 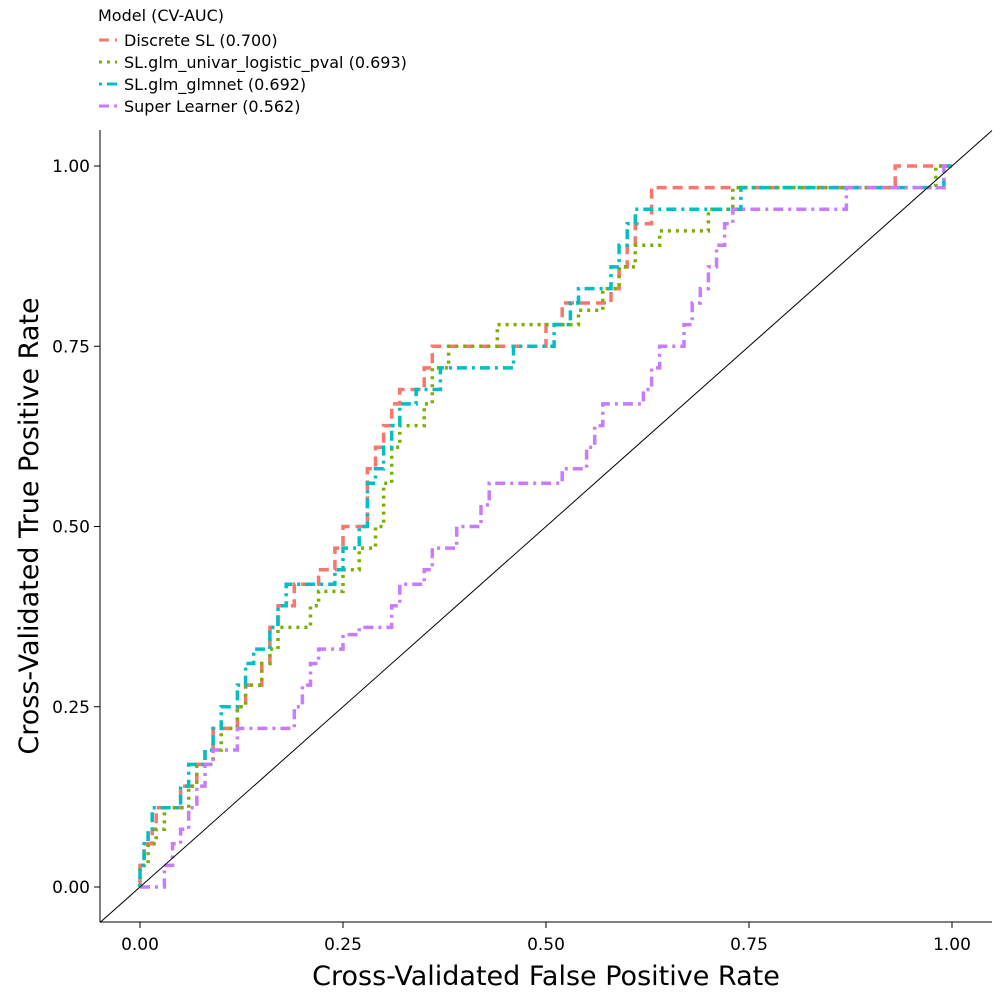 I want to click on y-tick-label: 0.00, so click(x=71, y=888).